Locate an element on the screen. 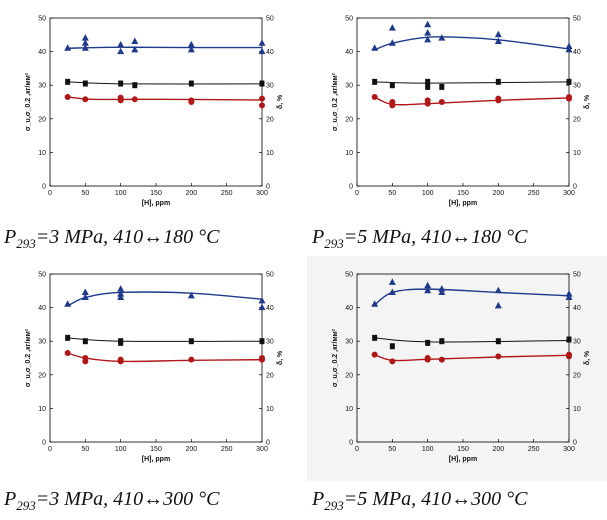 The height and width of the screenshot is (520, 607). x-tick-label: 0 is located at coordinates (357, 449).